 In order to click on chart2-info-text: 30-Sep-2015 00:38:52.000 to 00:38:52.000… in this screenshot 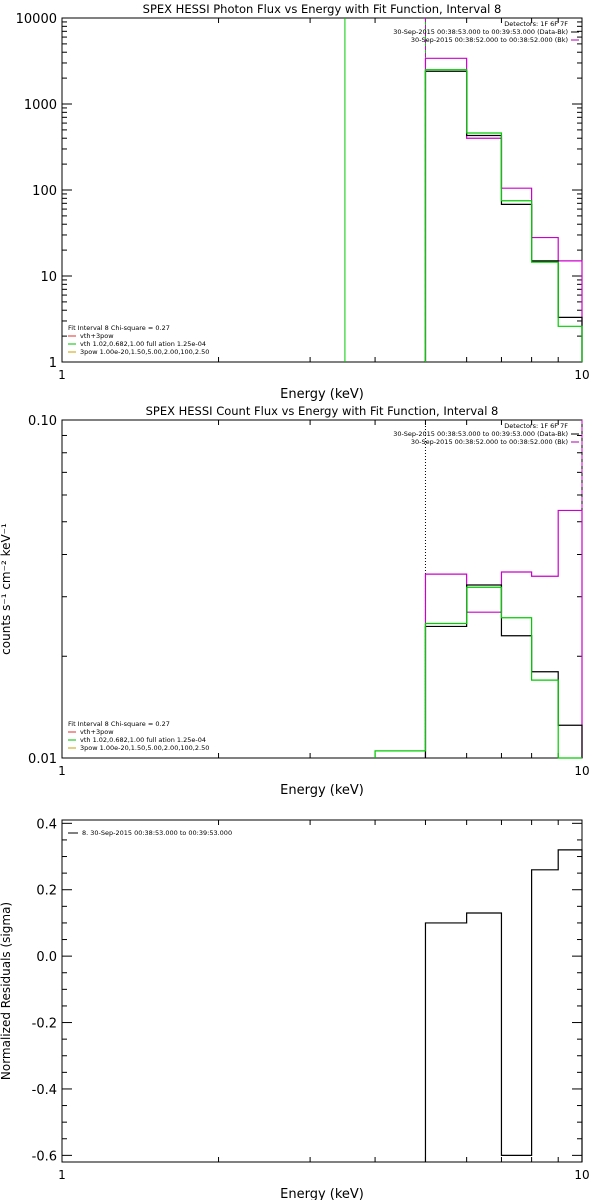, I will do `click(489, 442)`.